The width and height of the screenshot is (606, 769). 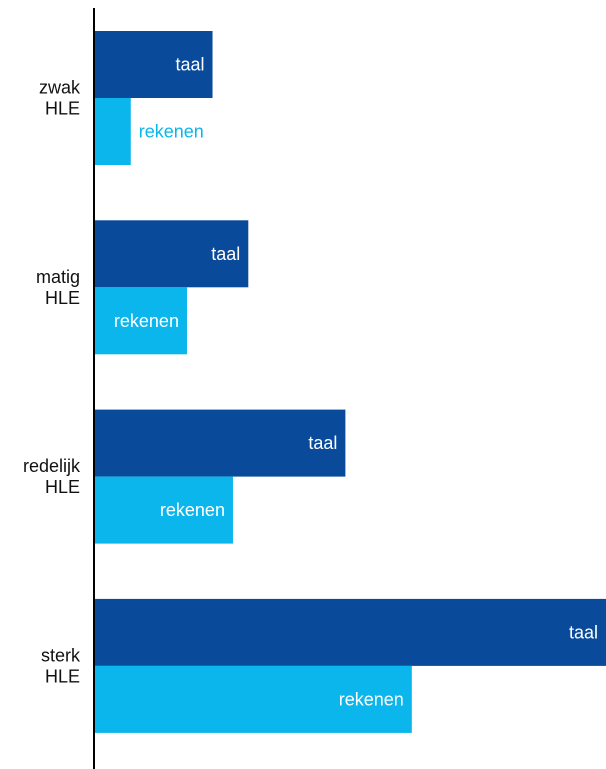 I want to click on bar-label-rekenen-3: rekenen, so click(x=371, y=699).